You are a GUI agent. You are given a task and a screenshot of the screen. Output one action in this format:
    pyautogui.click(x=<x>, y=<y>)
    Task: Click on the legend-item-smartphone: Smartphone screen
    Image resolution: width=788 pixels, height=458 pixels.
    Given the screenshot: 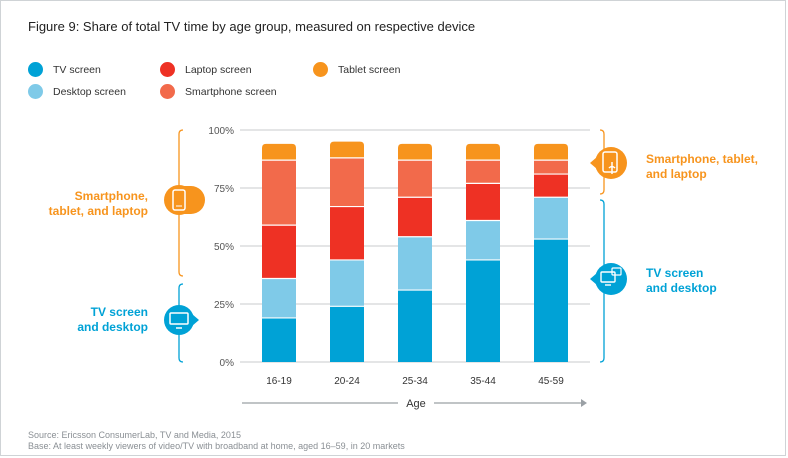 What is the action you would take?
    pyautogui.click(x=218, y=91)
    